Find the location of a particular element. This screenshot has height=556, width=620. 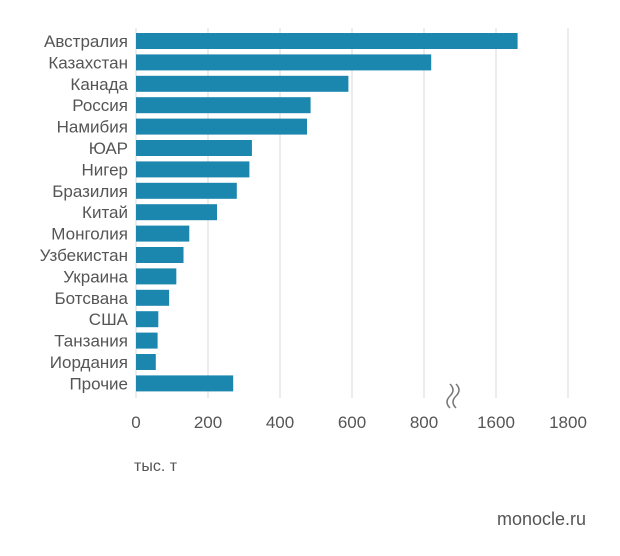

category-label: Танзания is located at coordinates (91, 341).